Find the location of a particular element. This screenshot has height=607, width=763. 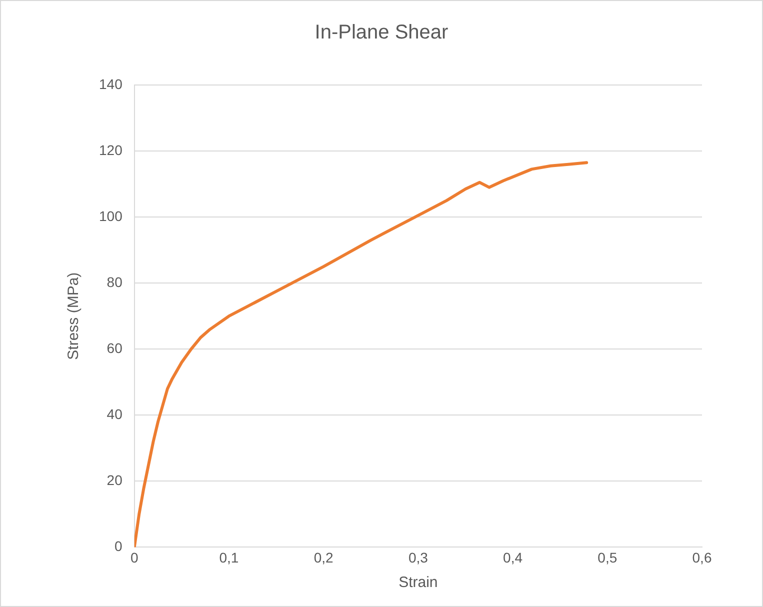

y-tick-label: 40 is located at coordinates (114, 414).